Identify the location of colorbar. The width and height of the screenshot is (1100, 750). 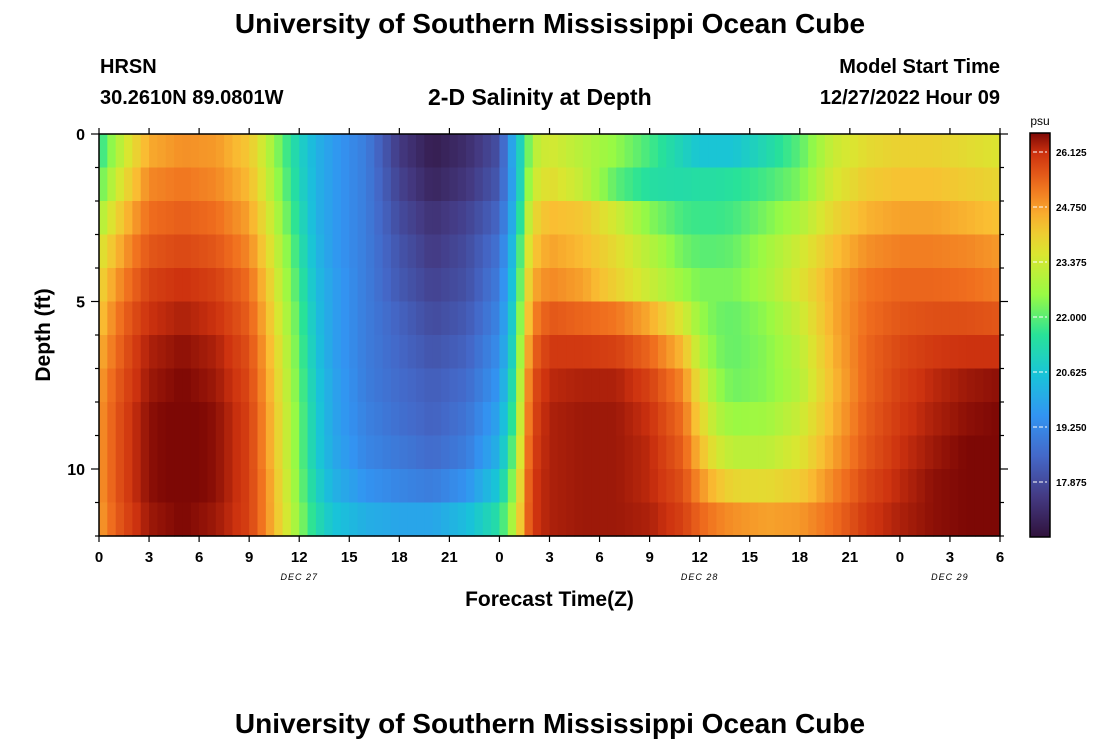
(1040, 335).